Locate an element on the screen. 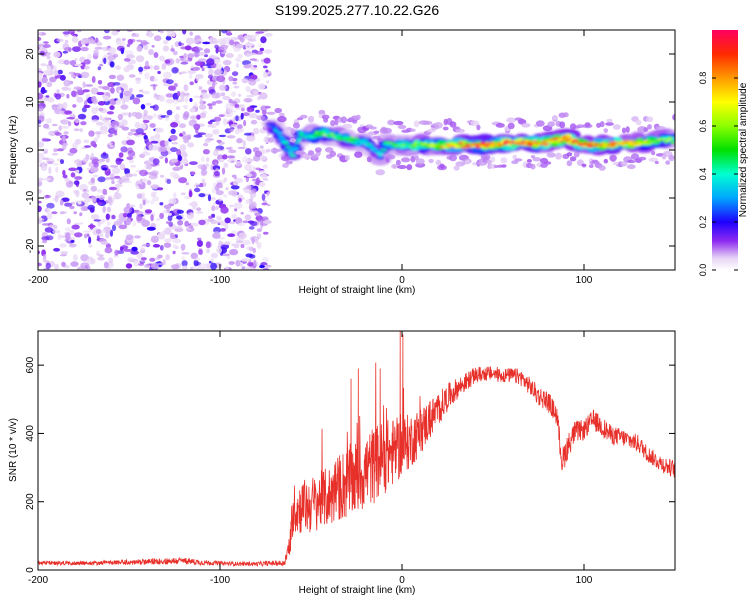  colorbar-axis: 0.0 0.2 0.4 0.6 0.8 is located at coordinates (718, 174).